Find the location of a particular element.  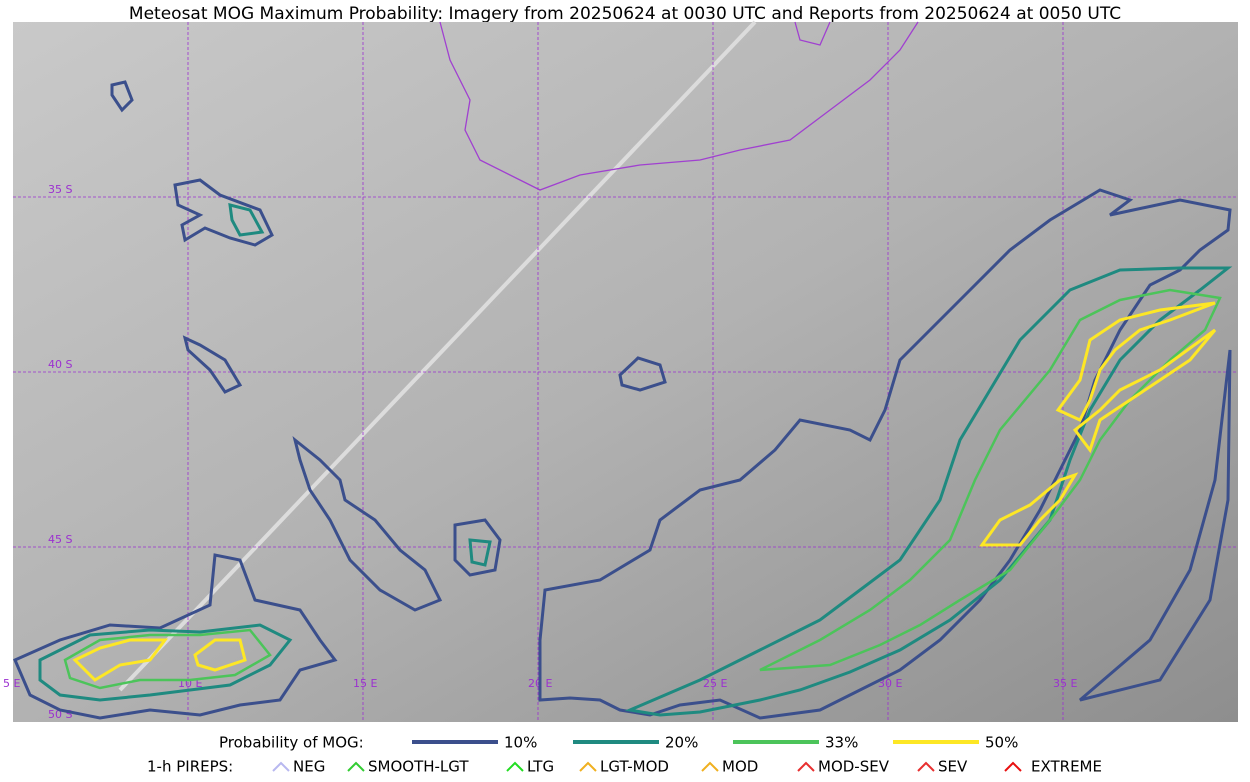

legend-label: LGT-MOD is located at coordinates (634, 767).